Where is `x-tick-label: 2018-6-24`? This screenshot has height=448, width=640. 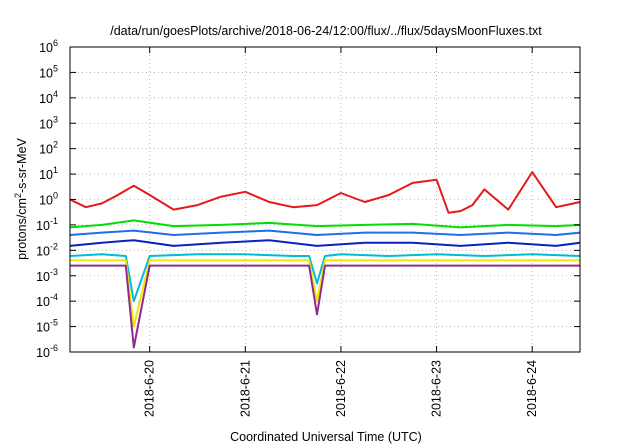 x-tick-label: 2018-6-24 is located at coordinates (532, 388).